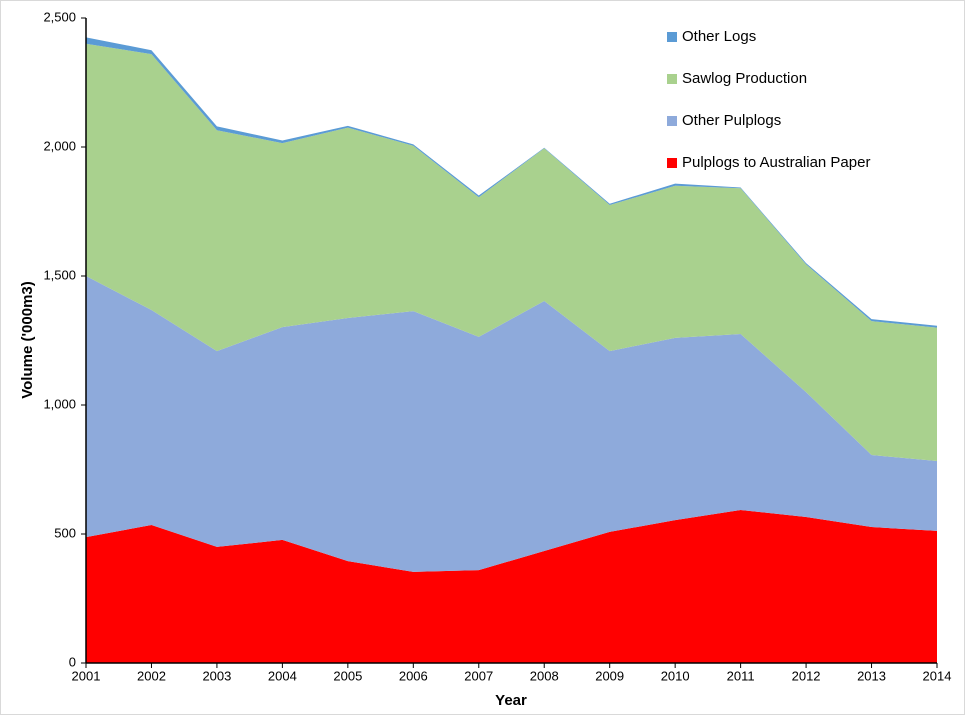  What do you see at coordinates (27, 340) in the screenshot?
I see `y-axis-title: Volume ('000m3)` at bounding box center [27, 340].